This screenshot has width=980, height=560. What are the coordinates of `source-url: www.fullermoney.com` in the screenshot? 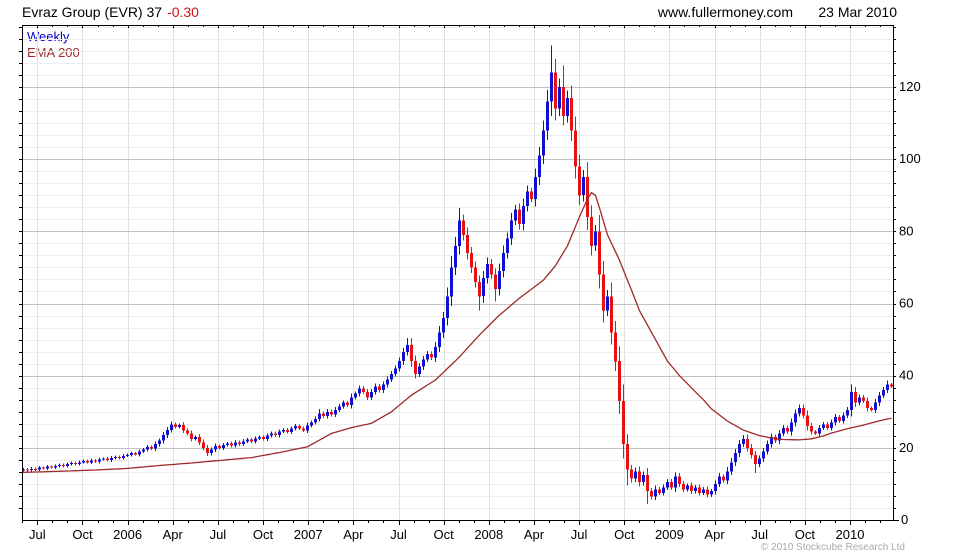 It's located at (725, 12).